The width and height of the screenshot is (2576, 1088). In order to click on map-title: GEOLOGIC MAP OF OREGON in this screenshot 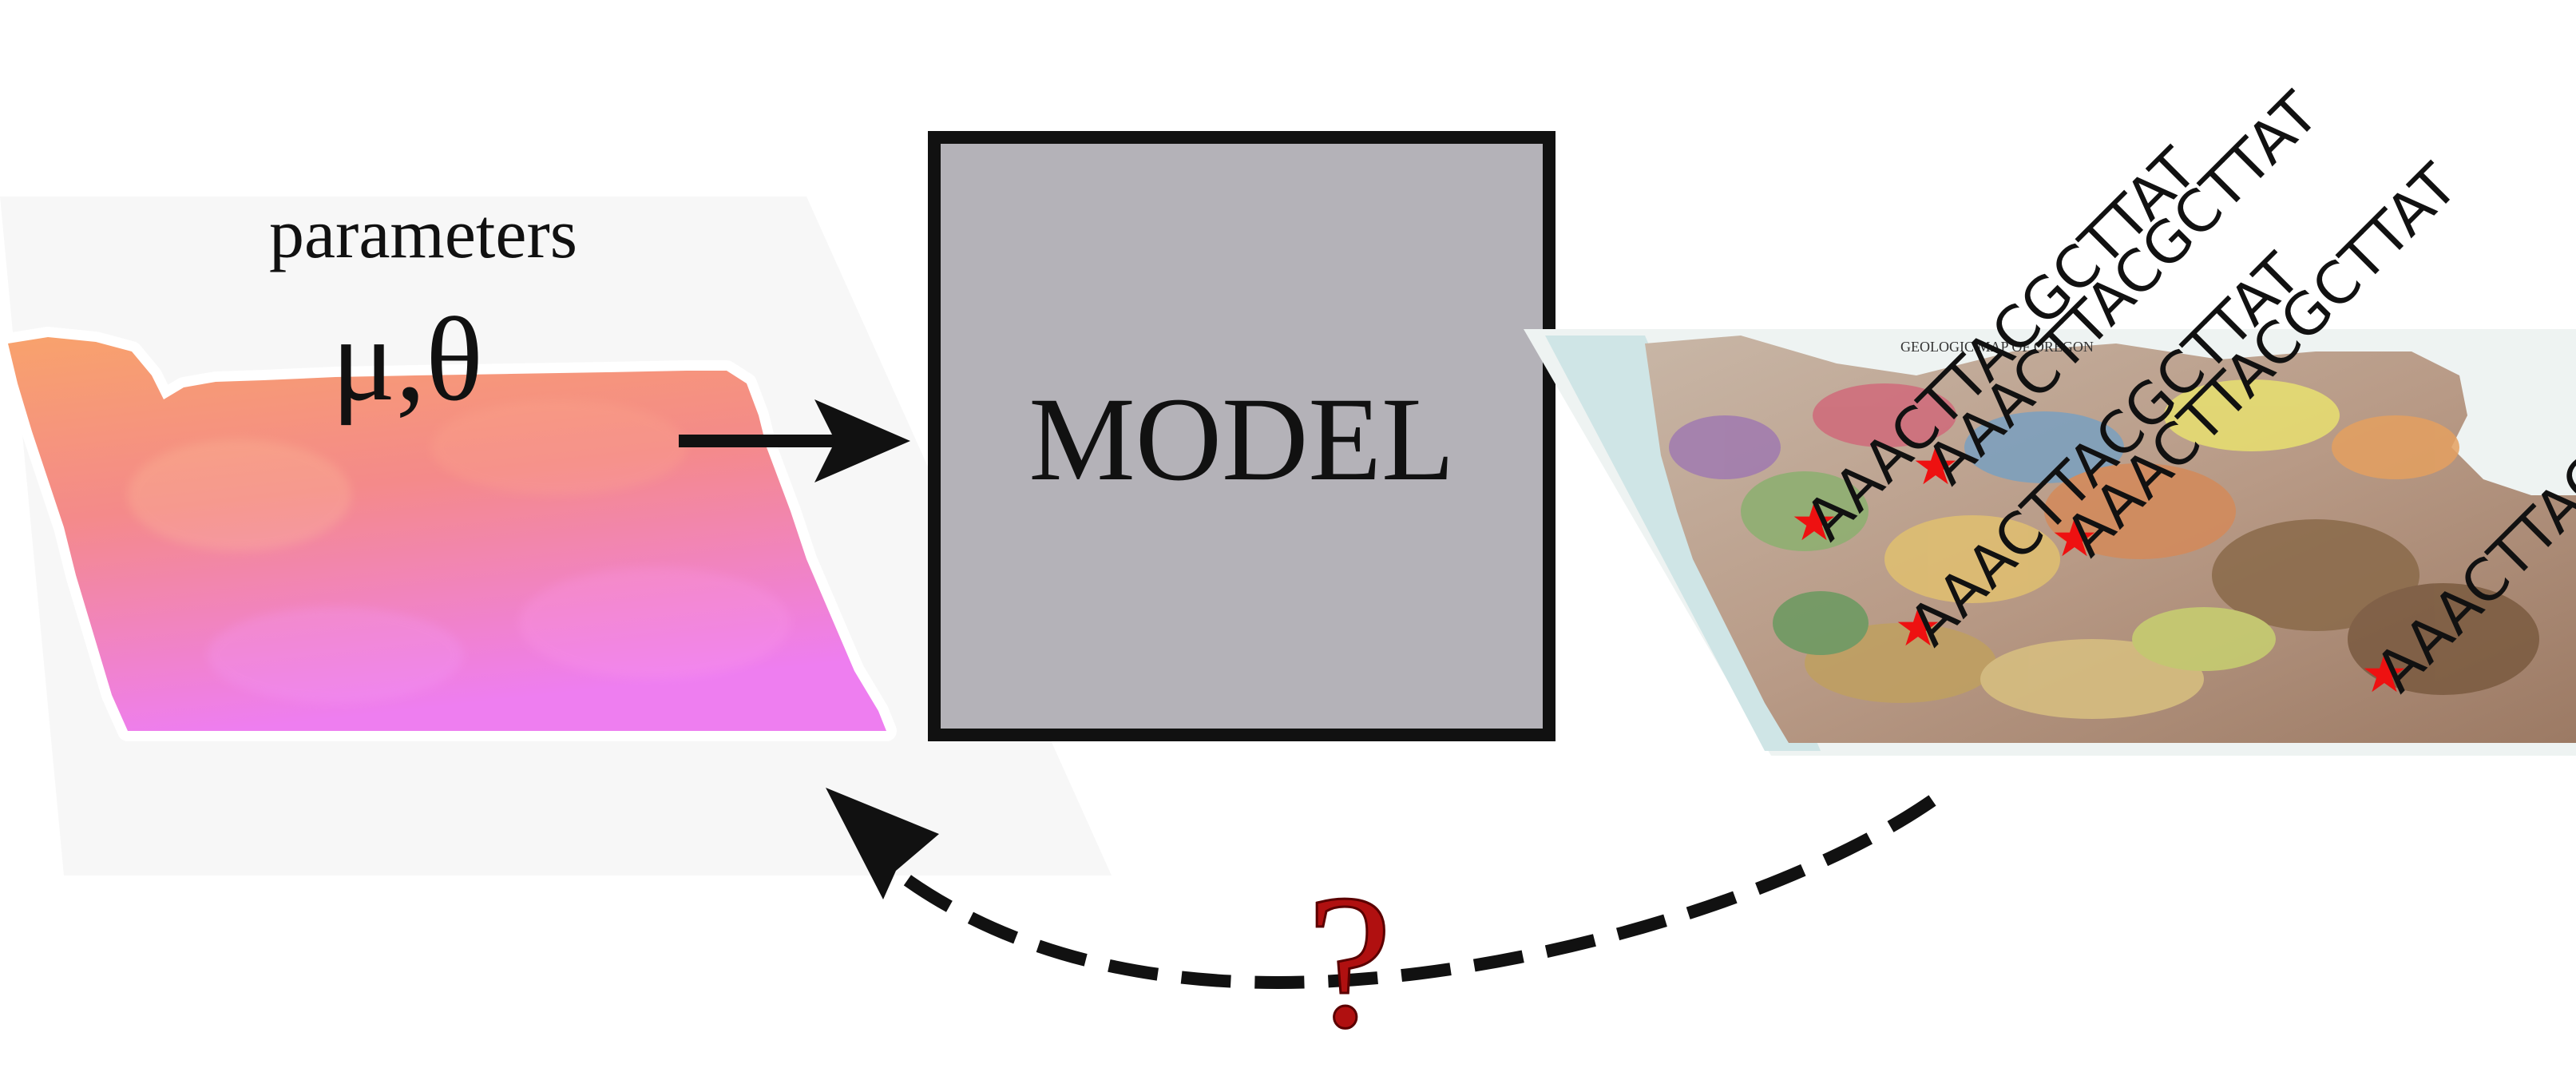, I will do `click(1997, 347)`.